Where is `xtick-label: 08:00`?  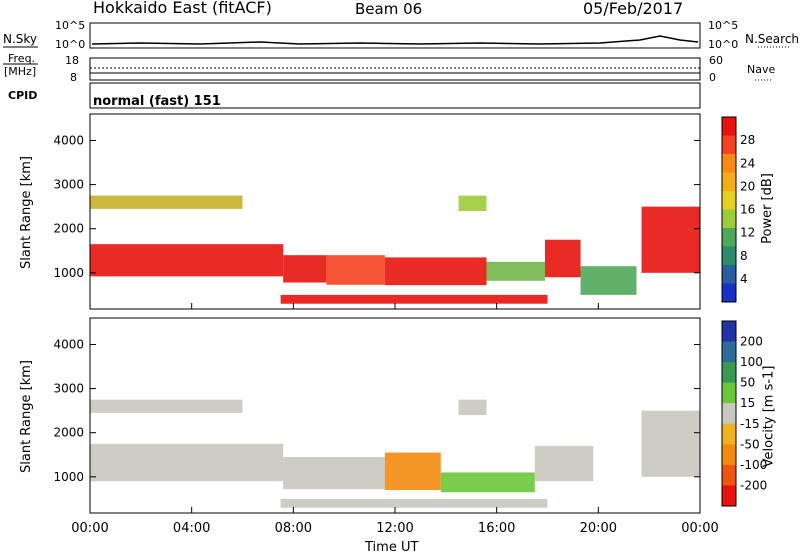 xtick-label: 08:00 is located at coordinates (293, 528).